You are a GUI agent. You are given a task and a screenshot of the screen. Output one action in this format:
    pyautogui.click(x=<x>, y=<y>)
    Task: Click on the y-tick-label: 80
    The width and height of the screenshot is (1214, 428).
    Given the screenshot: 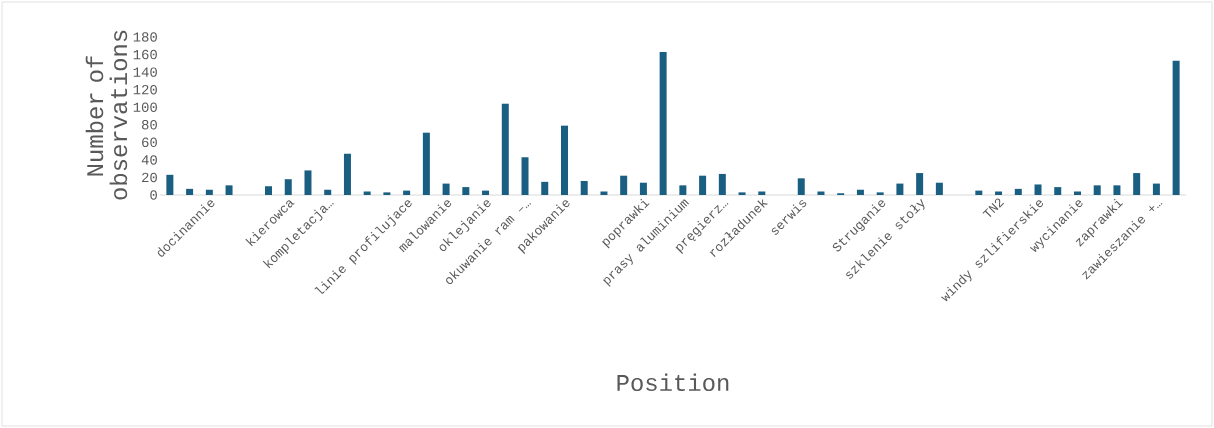 What is the action you would take?
    pyautogui.click(x=149, y=125)
    